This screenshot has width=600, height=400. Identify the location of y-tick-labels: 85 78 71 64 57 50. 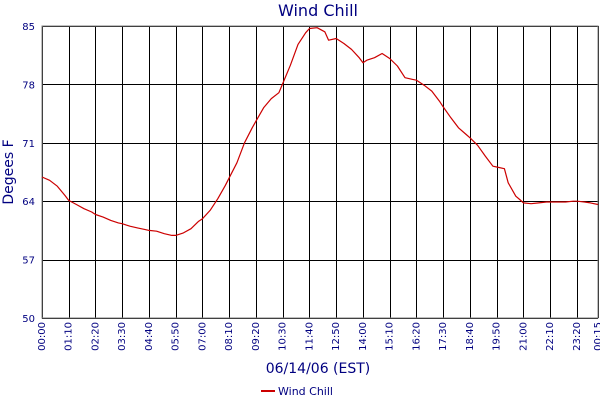
(28, 173).